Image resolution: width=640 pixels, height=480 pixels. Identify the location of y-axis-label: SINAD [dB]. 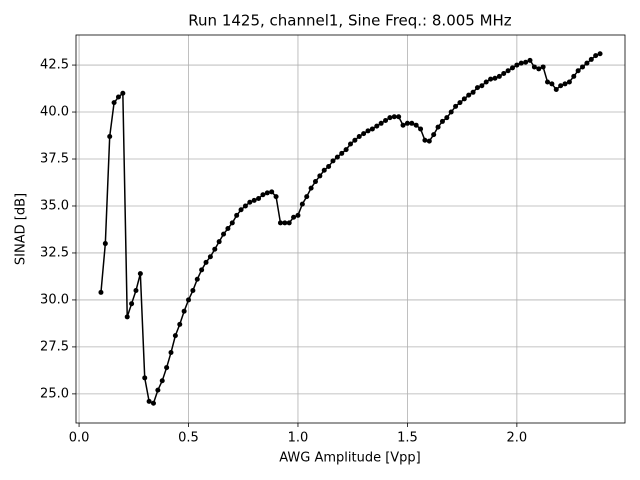
(21, 229).